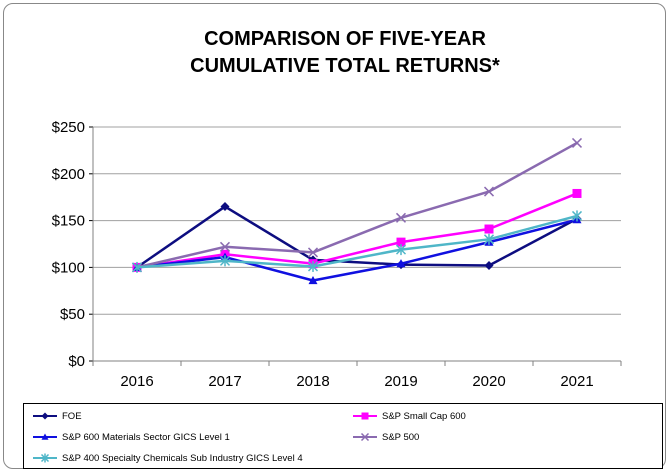 The height and width of the screenshot is (474, 671). I want to click on point-sp-500-2018, so click(313, 252).